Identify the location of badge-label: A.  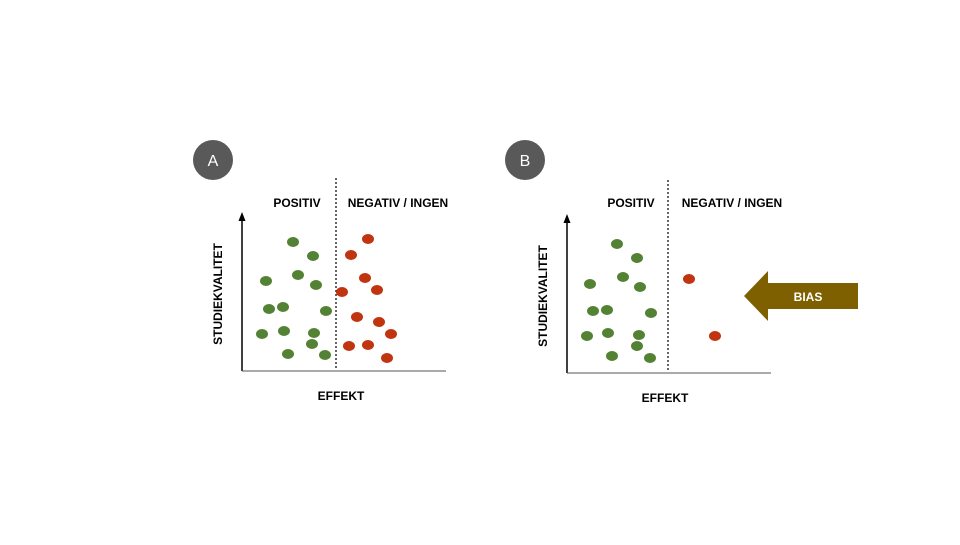
(213, 161).